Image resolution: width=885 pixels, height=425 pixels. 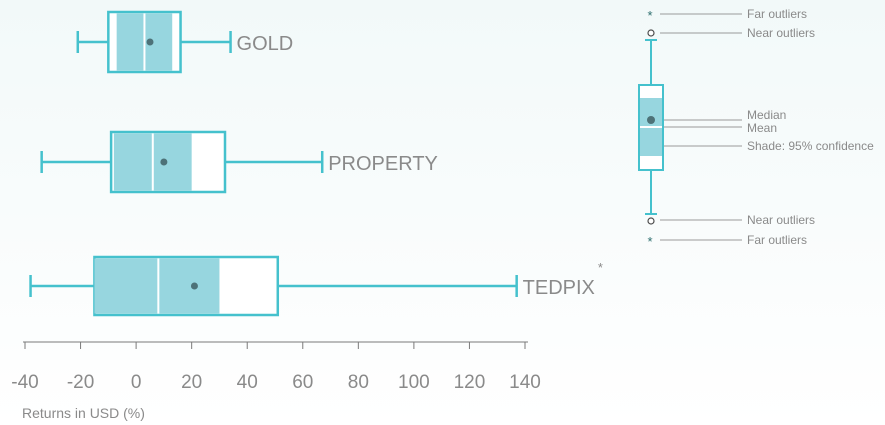 What do you see at coordinates (80, 382) in the screenshot?
I see `x-tick-label--20: -20` at bounding box center [80, 382].